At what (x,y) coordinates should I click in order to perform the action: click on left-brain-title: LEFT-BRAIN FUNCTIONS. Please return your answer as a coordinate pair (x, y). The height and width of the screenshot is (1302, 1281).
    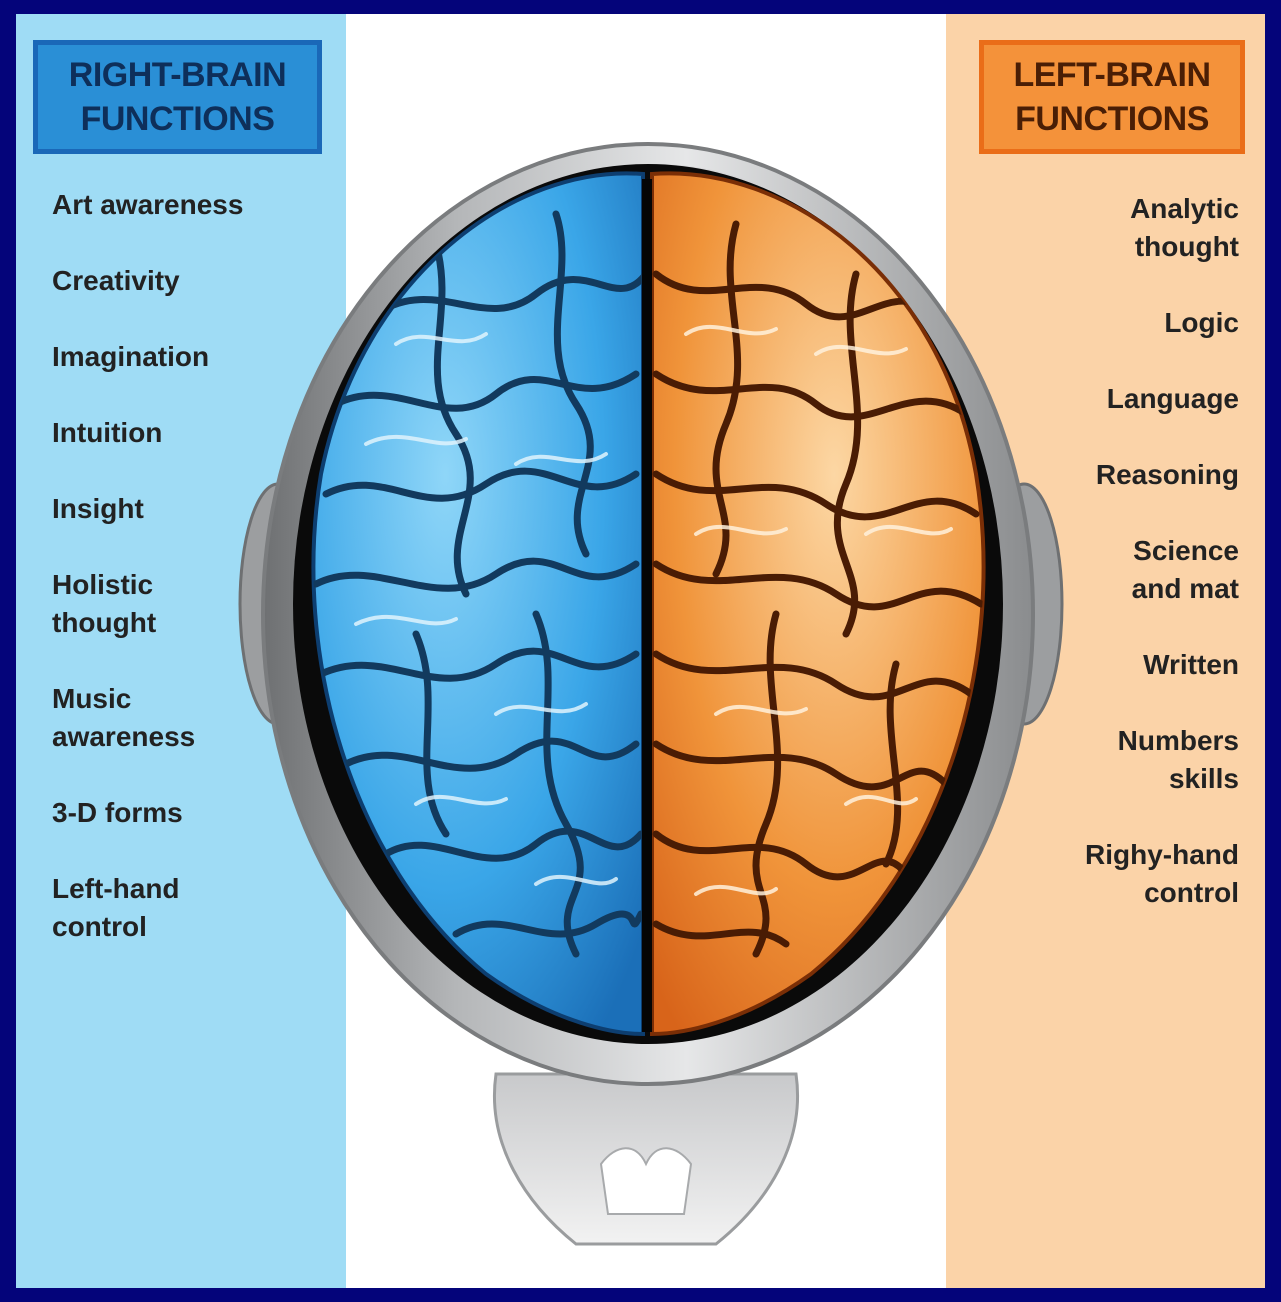
    Looking at the image, I should click on (1112, 97).